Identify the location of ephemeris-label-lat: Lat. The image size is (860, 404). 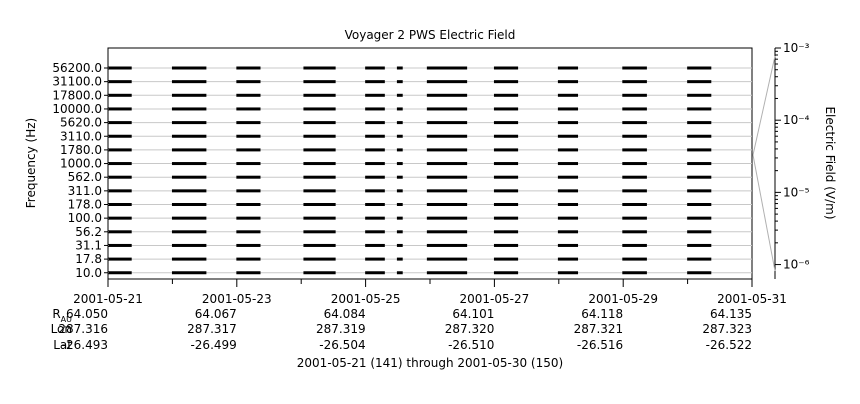
(62, 345).